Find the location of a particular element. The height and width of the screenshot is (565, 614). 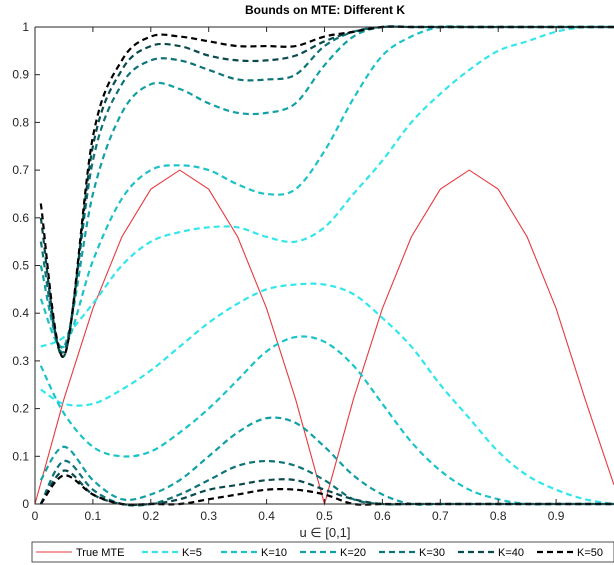

y-tick-label: 0.8 is located at coordinates (20, 122).